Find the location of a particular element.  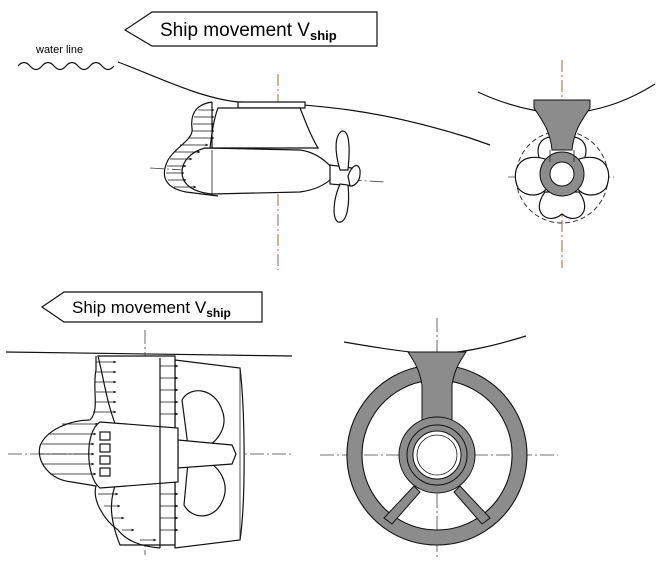

duct-hub-inner2 is located at coordinates (437, 455).